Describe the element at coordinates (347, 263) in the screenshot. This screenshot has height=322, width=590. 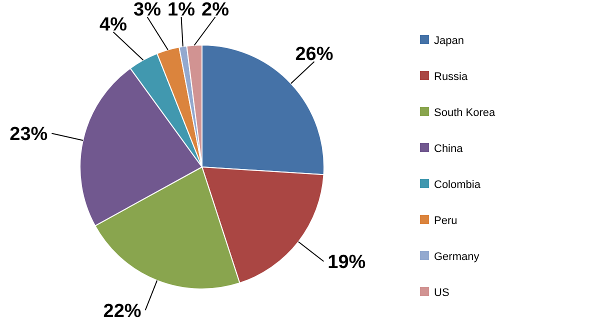
I see `data-label: 19%` at that location.